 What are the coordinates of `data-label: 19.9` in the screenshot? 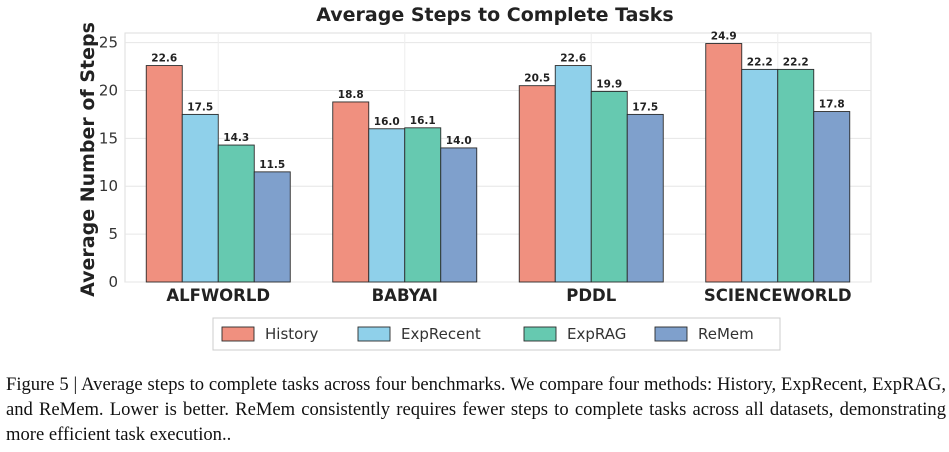 It's located at (609, 84).